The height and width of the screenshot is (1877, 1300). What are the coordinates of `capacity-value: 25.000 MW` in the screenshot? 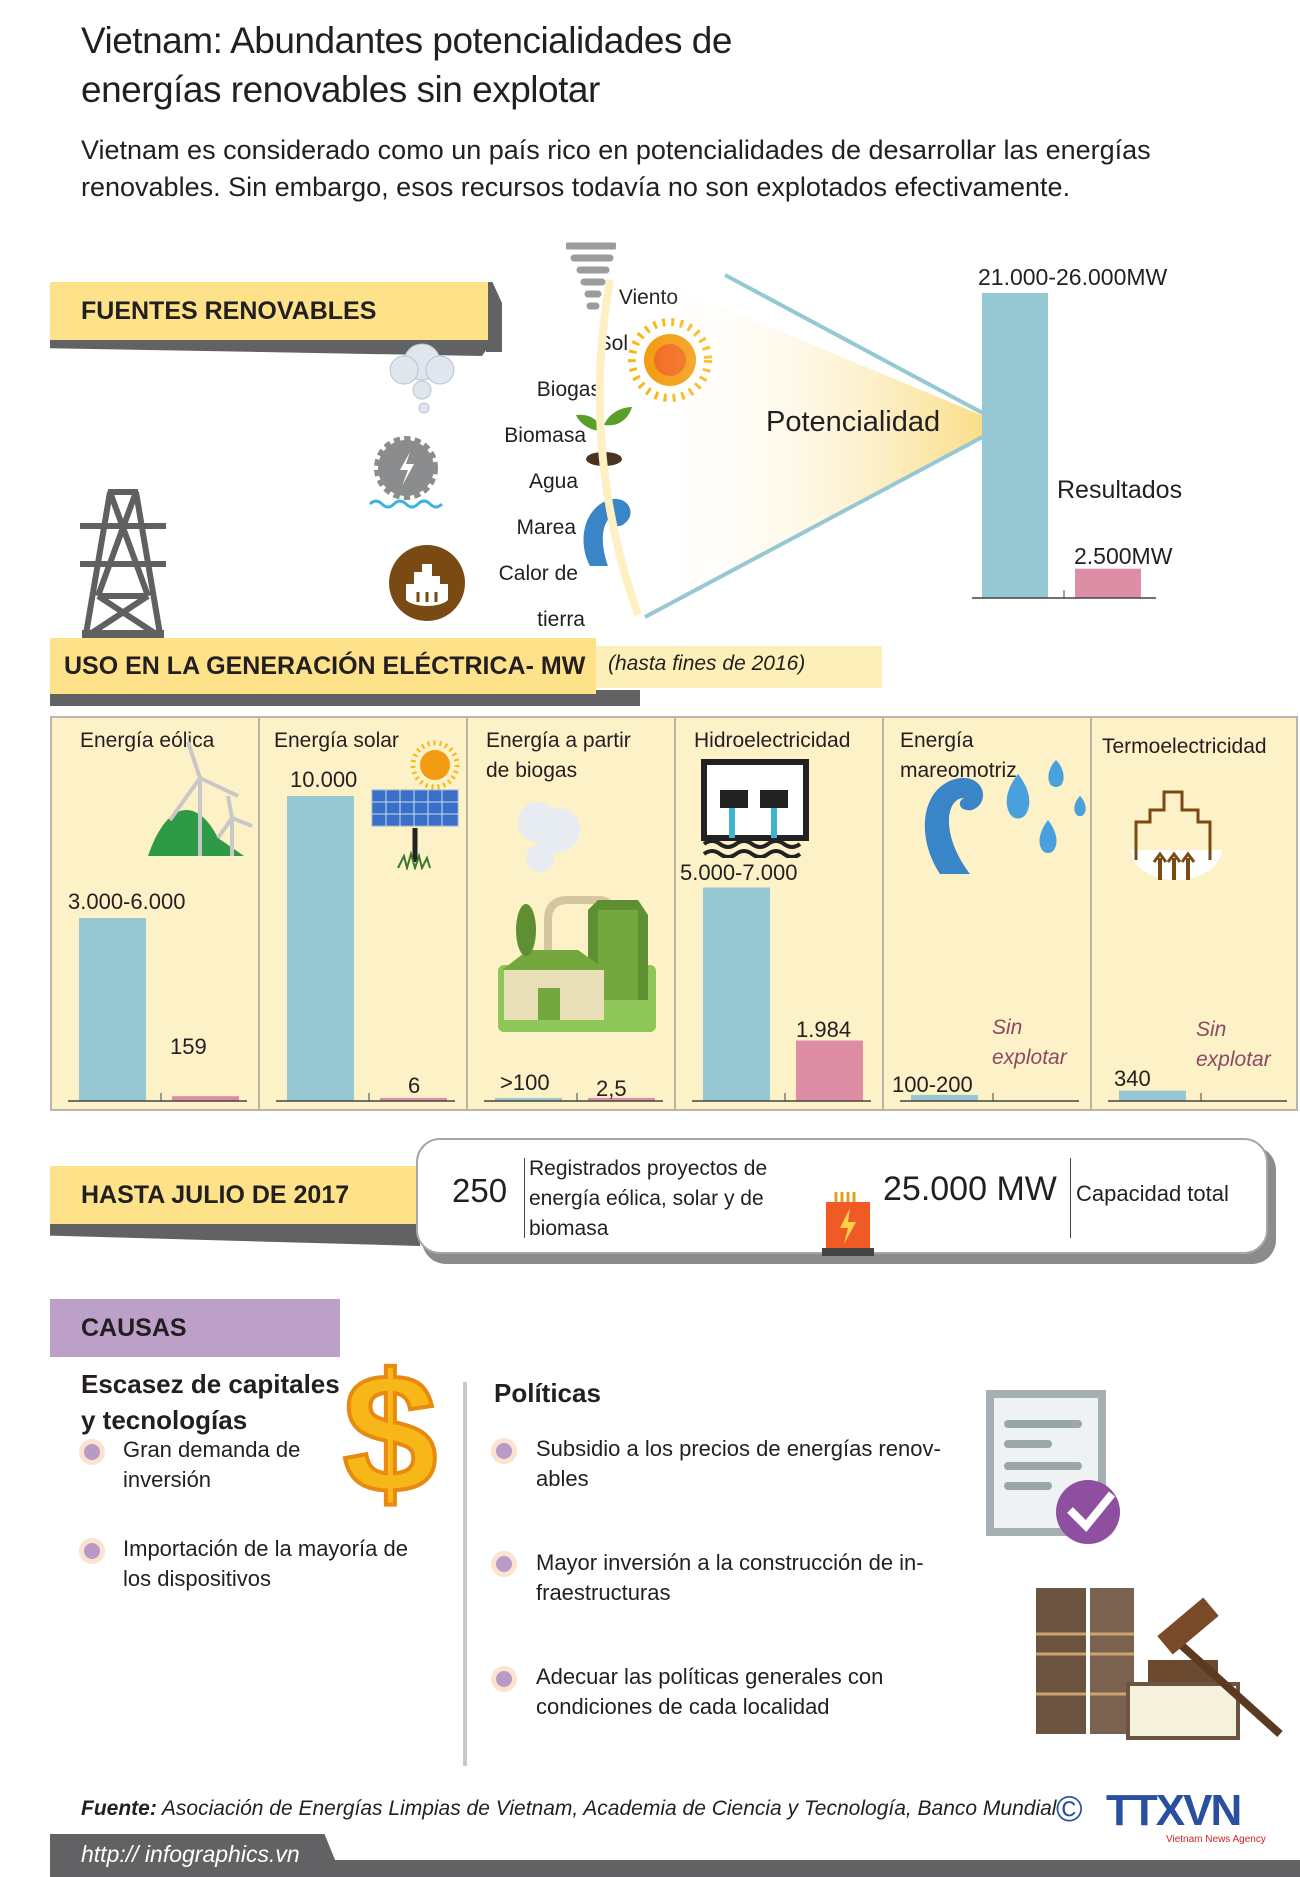 It's located at (970, 1189).